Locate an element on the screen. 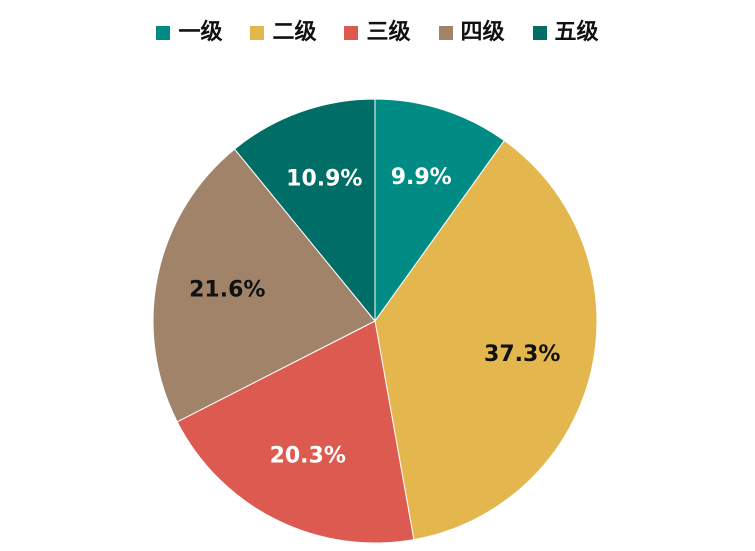 The height and width of the screenshot is (551, 755). legend-label: 二级 is located at coordinates (294, 32).